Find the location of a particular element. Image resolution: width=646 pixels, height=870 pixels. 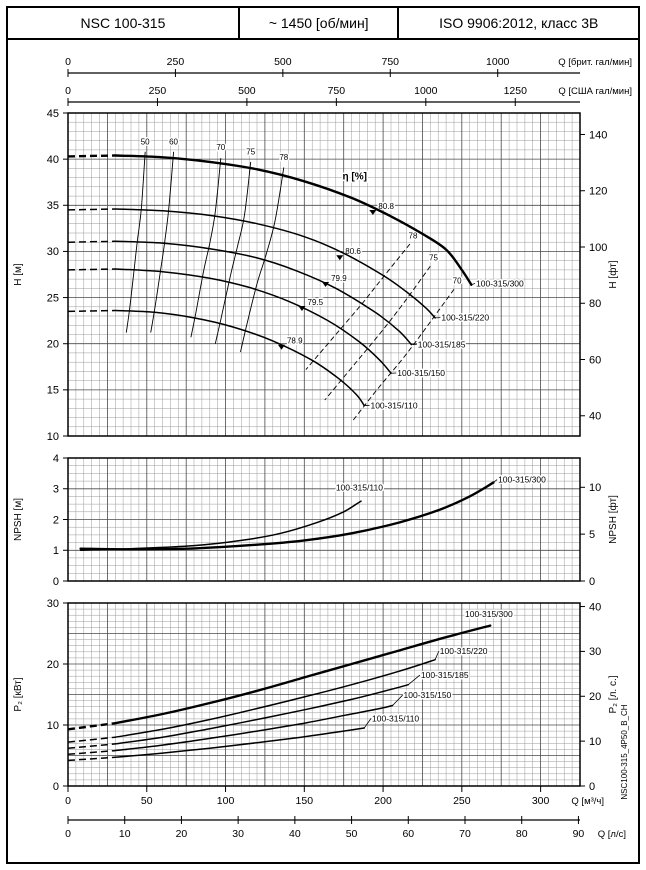

xtick-label-bottom: 20 is located at coordinates (182, 834).